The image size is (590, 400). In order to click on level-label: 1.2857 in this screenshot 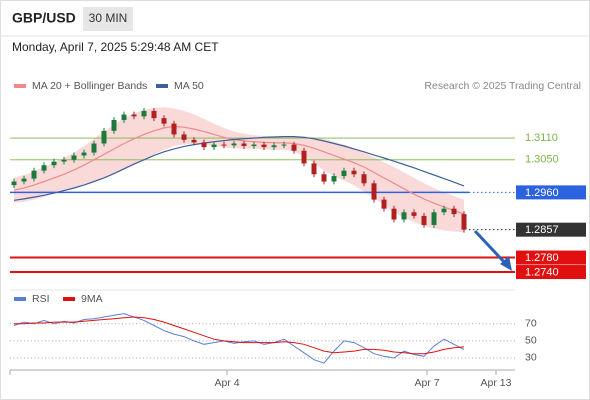, I will do `click(542, 230)`.